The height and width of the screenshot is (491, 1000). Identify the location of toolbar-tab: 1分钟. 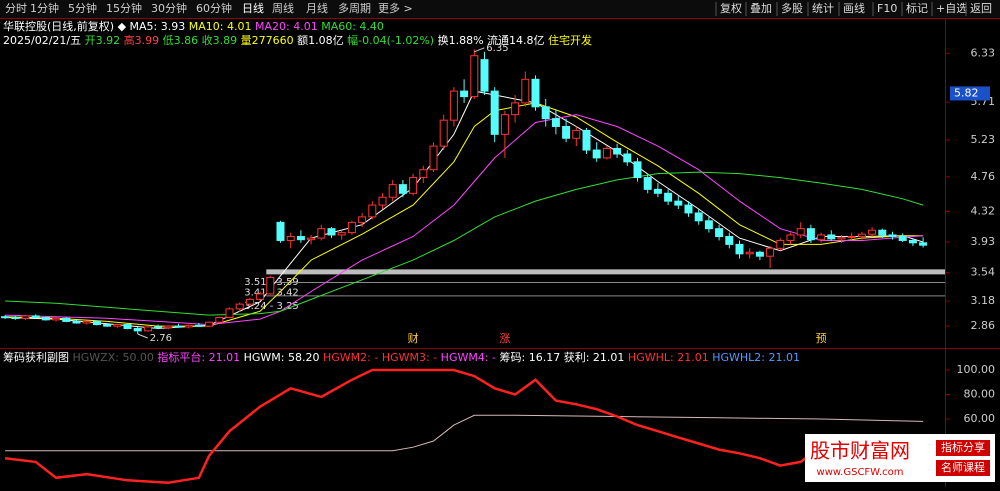
(44, 8).